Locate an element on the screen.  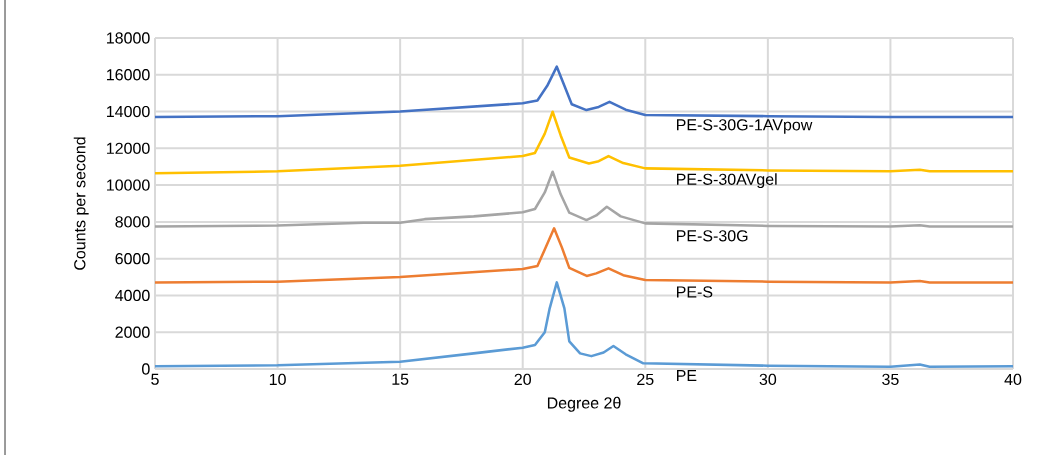
x-tick-label: 30 is located at coordinates (768, 379).